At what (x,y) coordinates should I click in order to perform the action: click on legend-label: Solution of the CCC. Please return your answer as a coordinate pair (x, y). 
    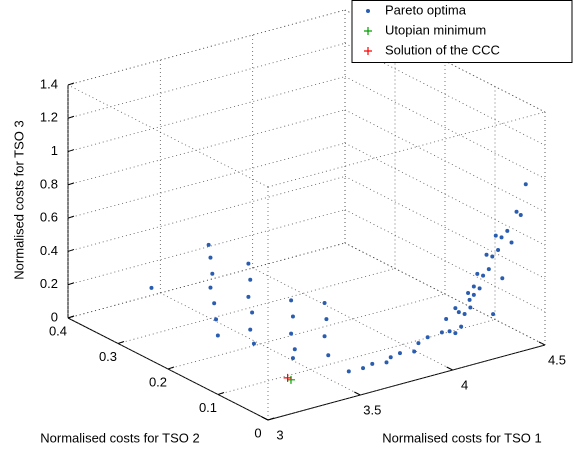
    Looking at the image, I should click on (442, 49).